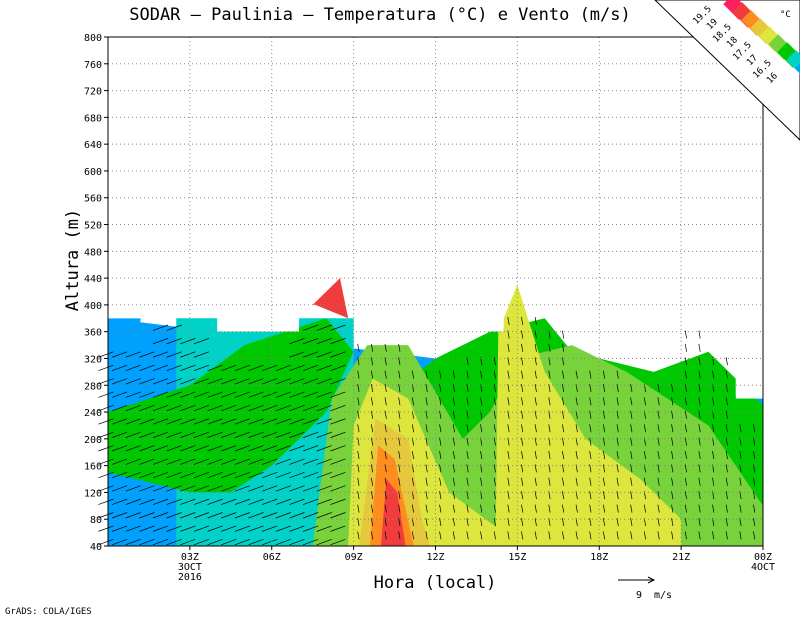 The image size is (800, 618). Describe the element at coordinates (93, 440) in the screenshot. I see `y-tick-label: 200` at that location.